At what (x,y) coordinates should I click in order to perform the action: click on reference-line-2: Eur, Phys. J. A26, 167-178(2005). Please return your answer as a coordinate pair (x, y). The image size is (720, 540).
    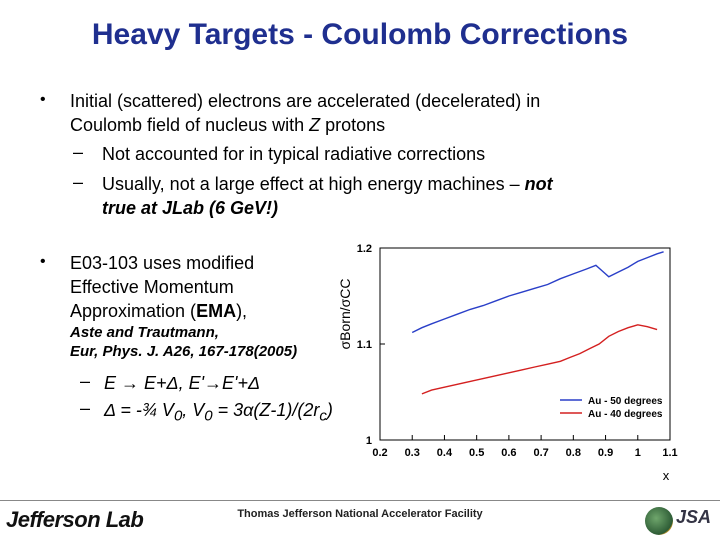
    Looking at the image, I should click on (184, 351).